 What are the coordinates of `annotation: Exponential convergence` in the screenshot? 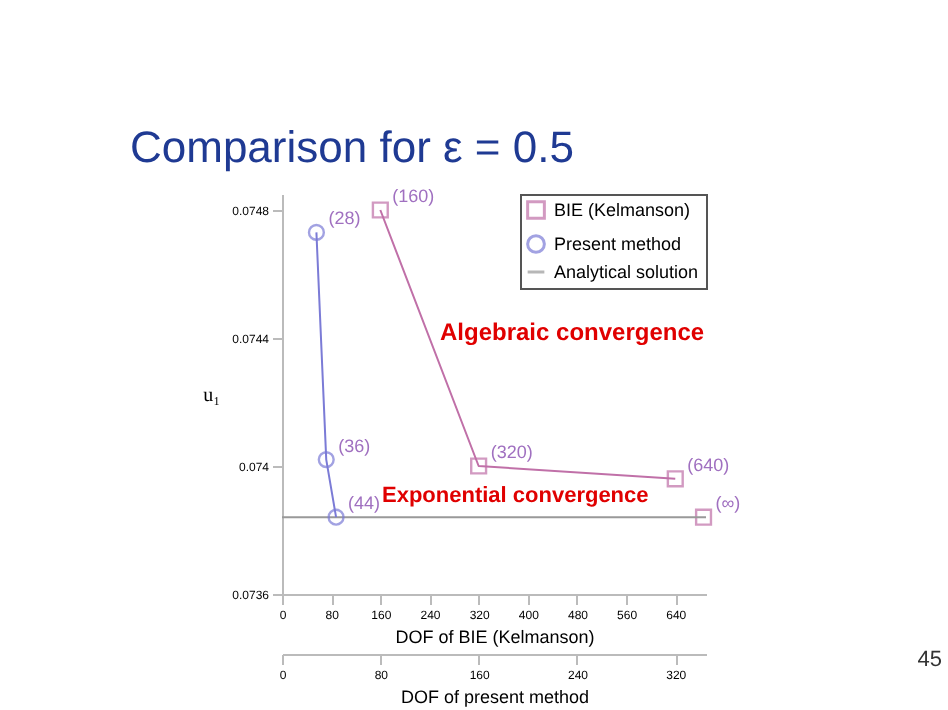 It's located at (515, 496).